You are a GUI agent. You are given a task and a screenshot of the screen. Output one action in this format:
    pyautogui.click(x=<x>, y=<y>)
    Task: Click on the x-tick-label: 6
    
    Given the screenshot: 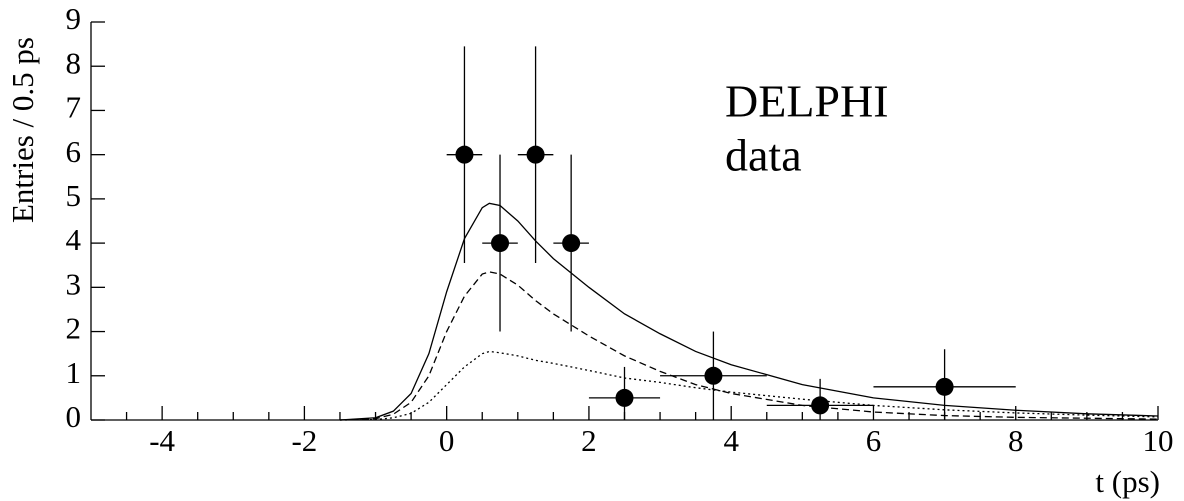 What is the action you would take?
    pyautogui.click(x=874, y=440)
    